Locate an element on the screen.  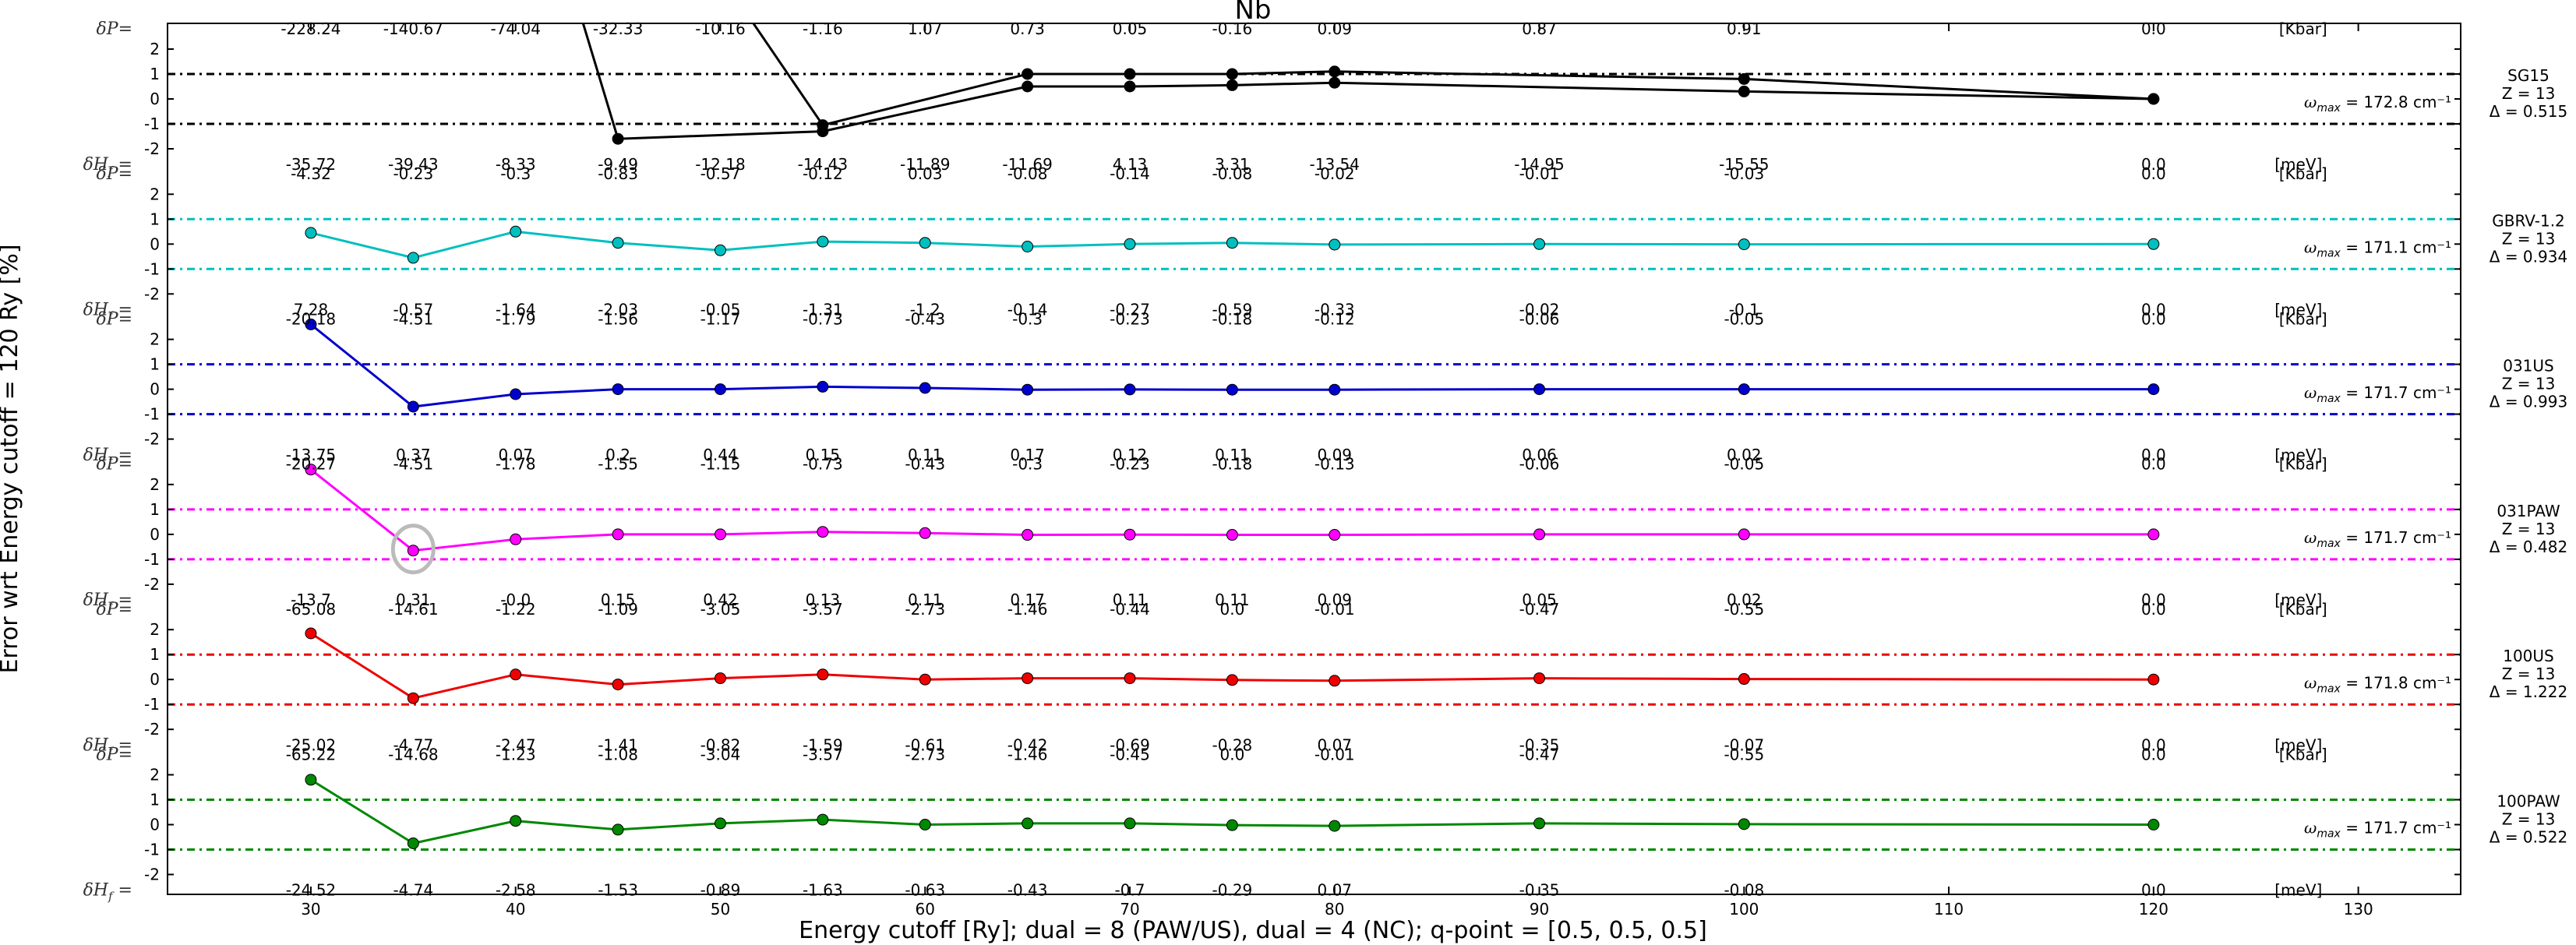
dh-value: -14.43 is located at coordinates (823, 164).